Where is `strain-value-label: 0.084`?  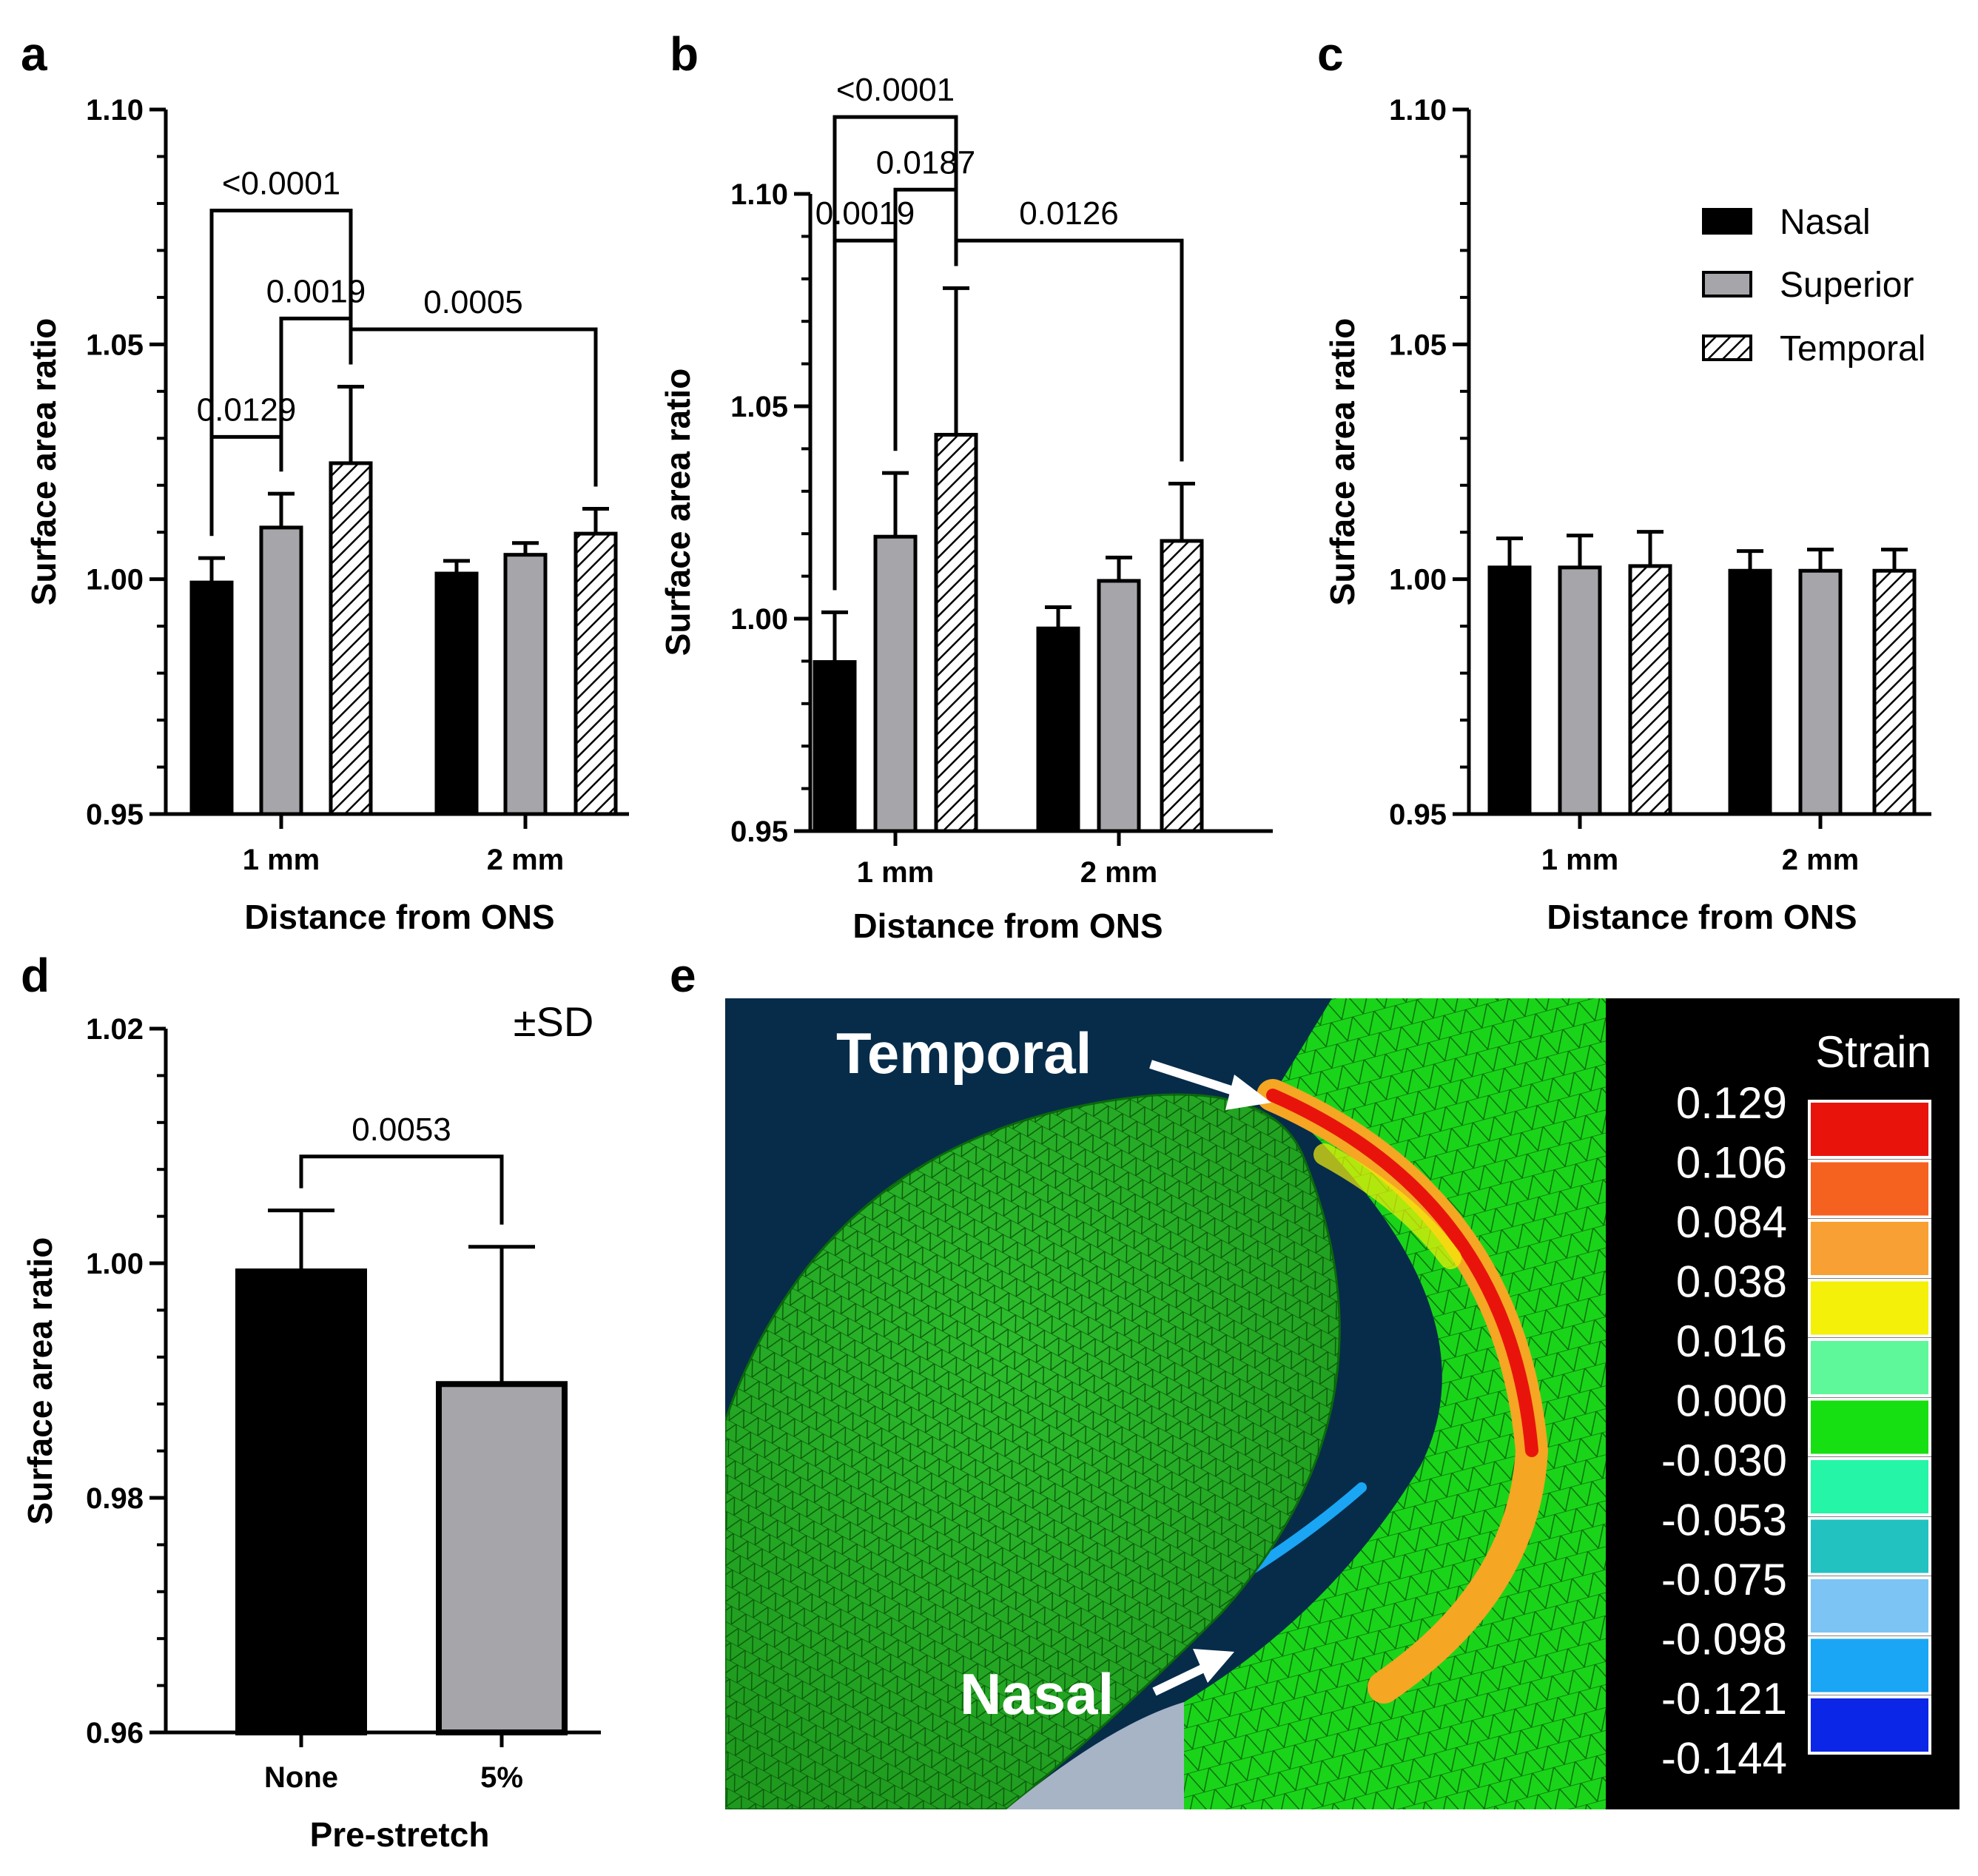
strain-value-label: 0.084 is located at coordinates (1731, 1222).